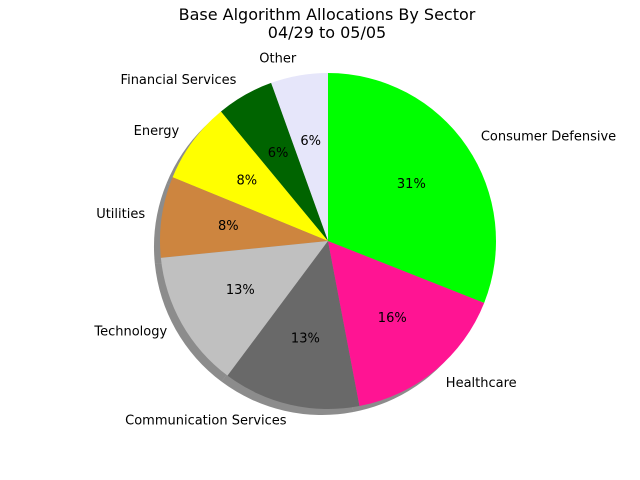 The width and height of the screenshot is (640, 480). Describe the element at coordinates (548, 137) in the screenshot. I see `slice-label-consumer-defensive: Consumer Defensive` at that location.